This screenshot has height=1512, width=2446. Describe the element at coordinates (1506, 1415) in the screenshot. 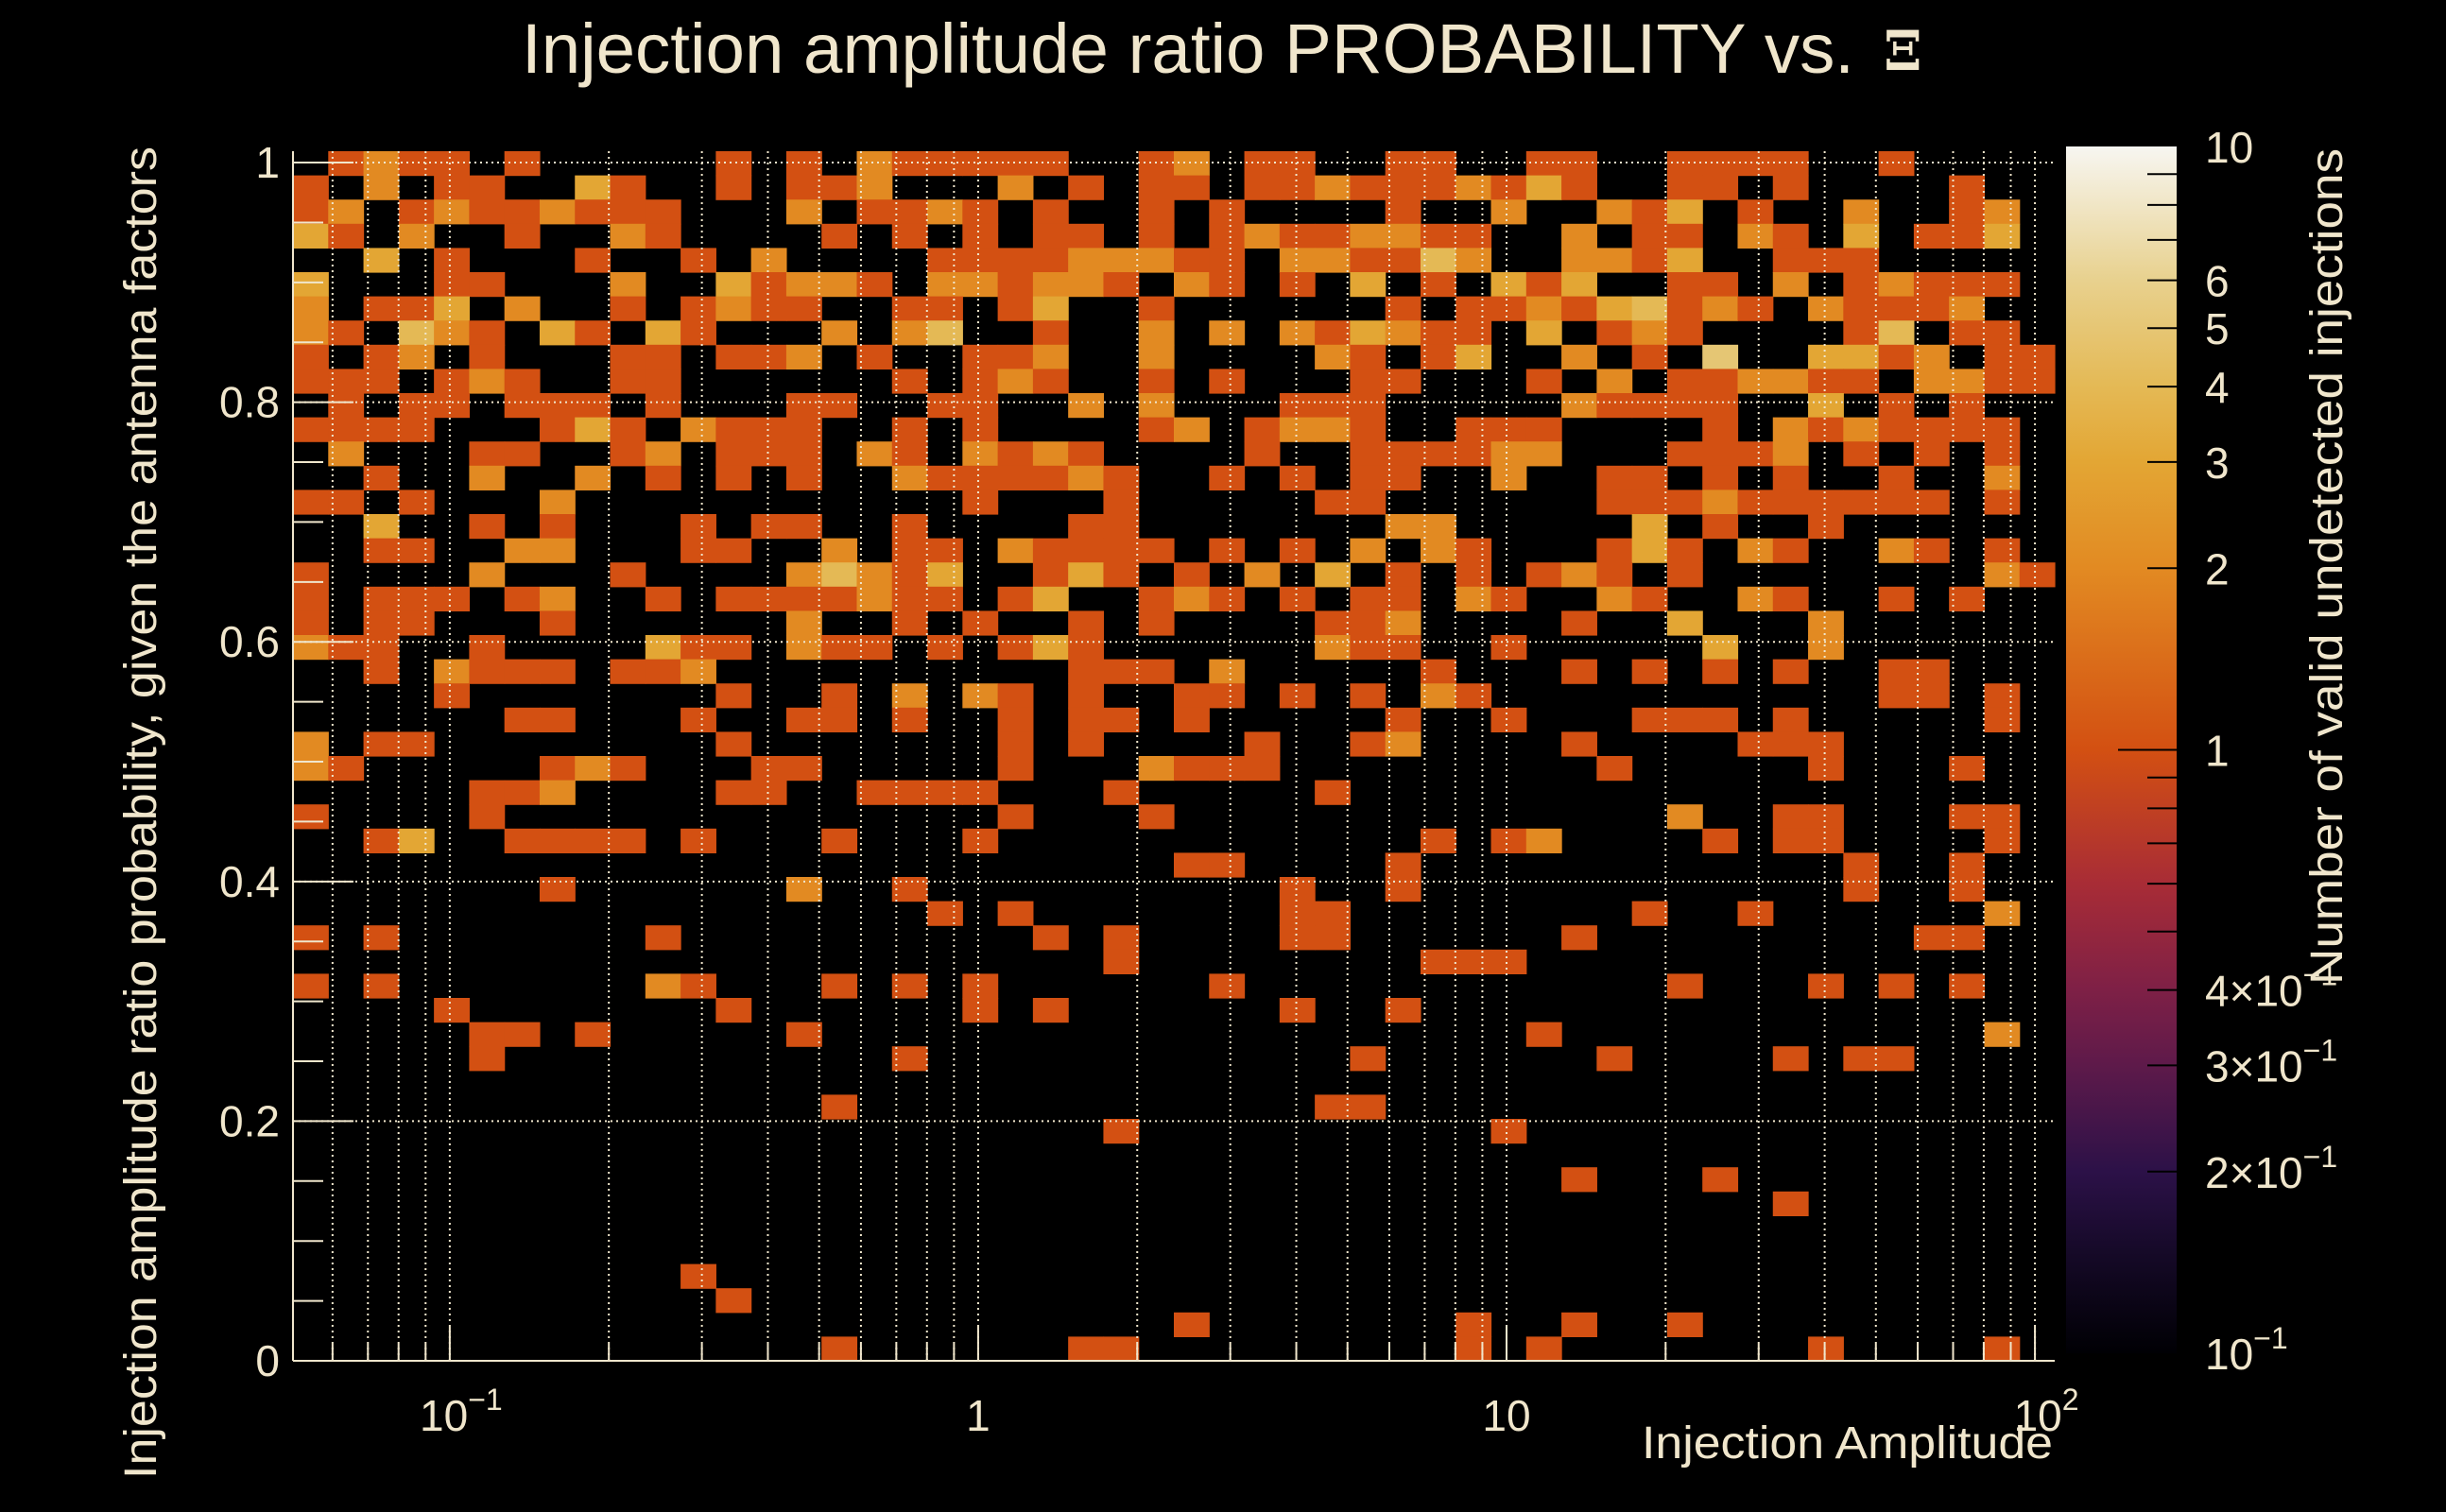

I see `x-tick-label-text: 10` at that location.